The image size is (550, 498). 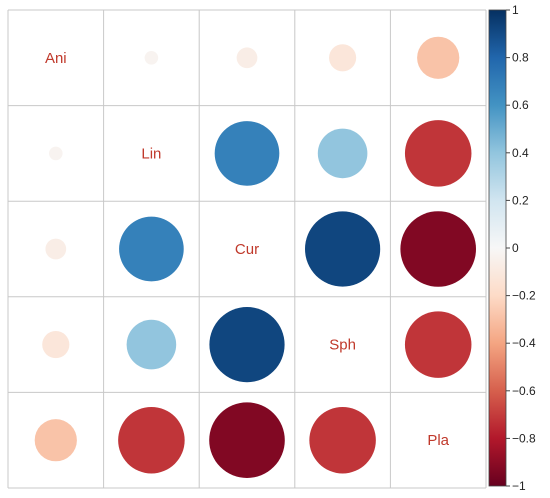 I want to click on colorbar-tick-label: 1, so click(x=515, y=10).